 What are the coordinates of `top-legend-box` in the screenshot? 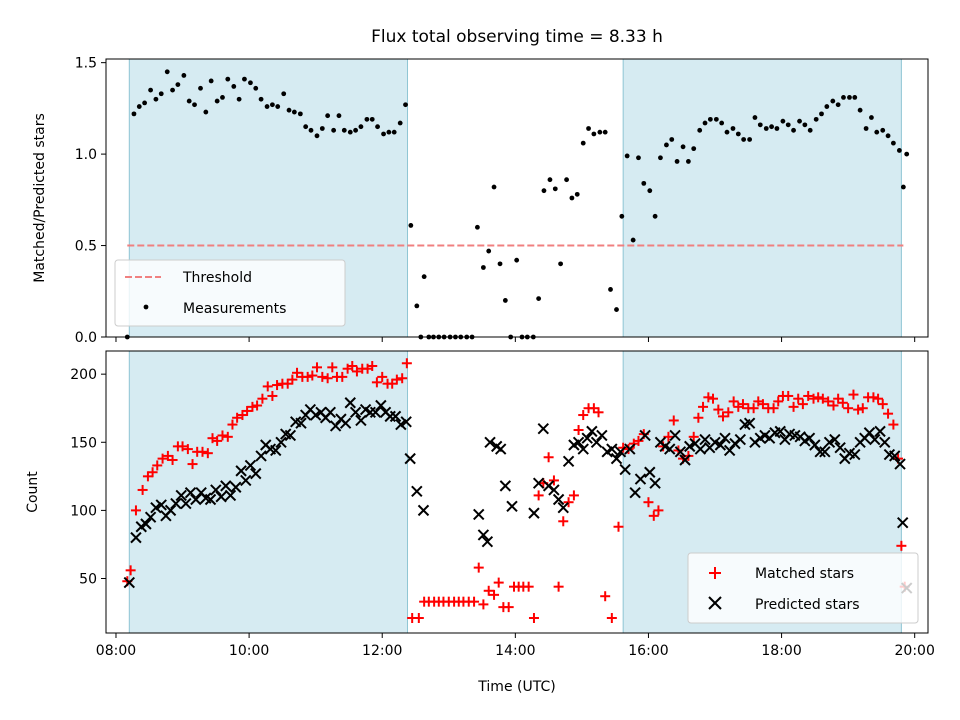 It's located at (230, 293).